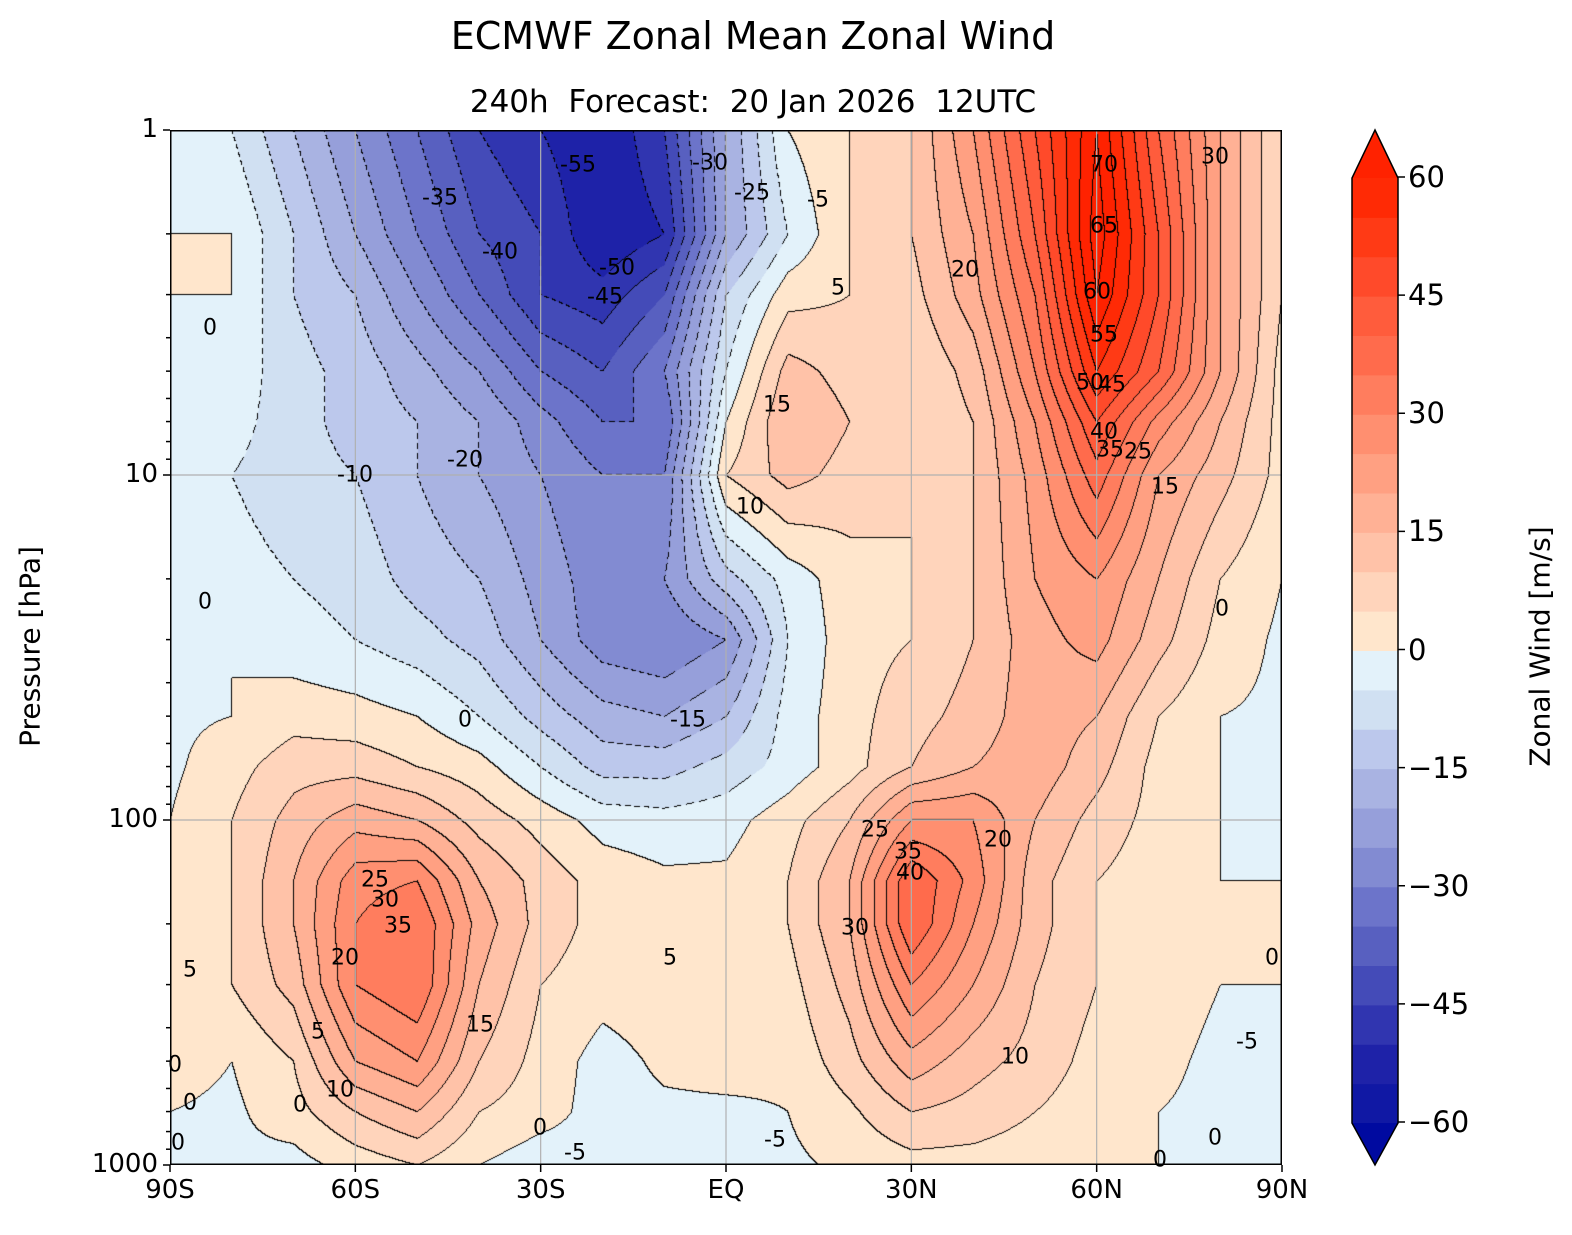  Describe the element at coordinates (1426, 177) in the screenshot. I see `colorbar-tick-label: 60` at that location.